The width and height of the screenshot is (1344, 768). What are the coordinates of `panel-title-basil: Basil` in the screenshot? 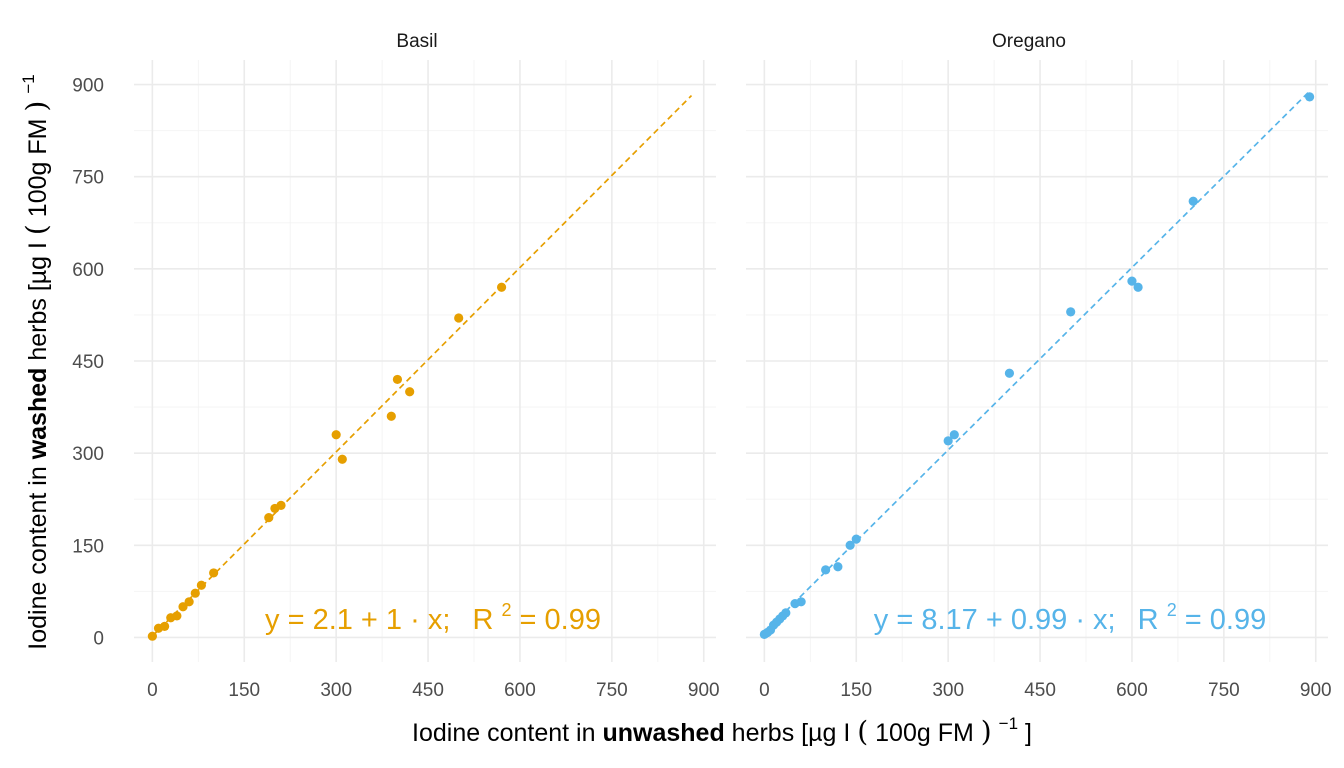 It's located at (416, 41).